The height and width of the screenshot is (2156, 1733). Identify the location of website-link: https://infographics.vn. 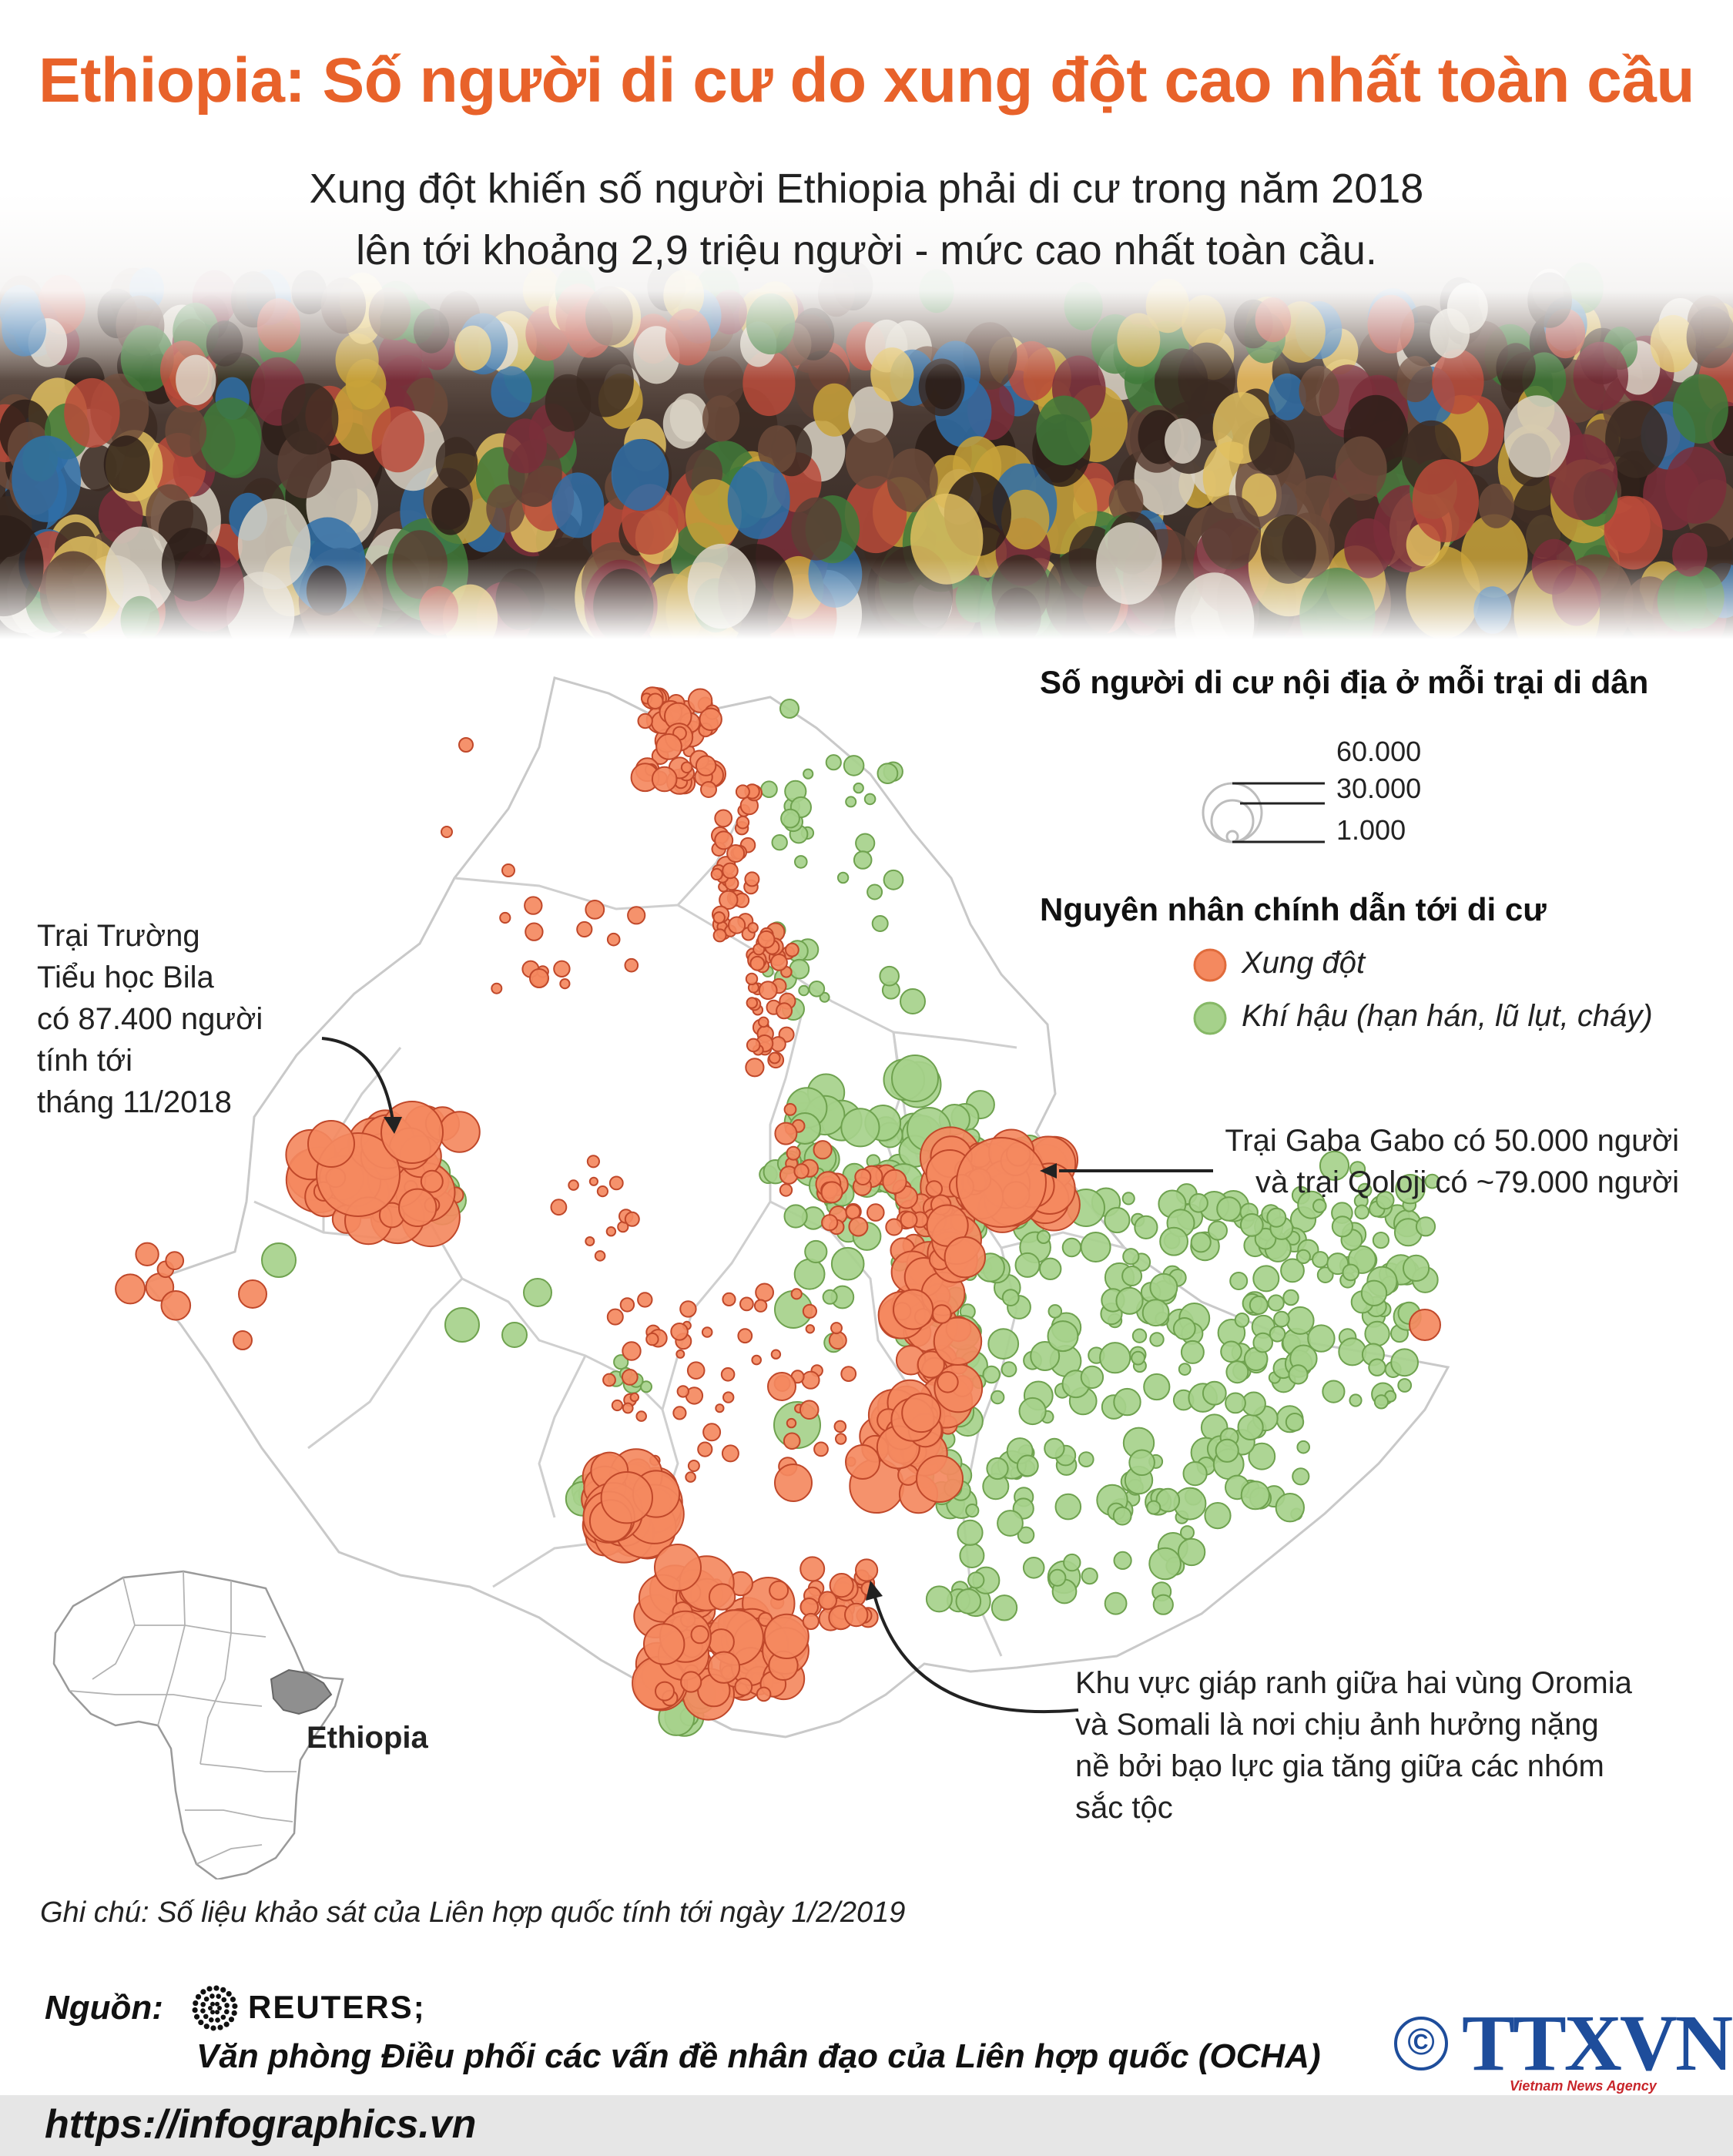
(261, 2124).